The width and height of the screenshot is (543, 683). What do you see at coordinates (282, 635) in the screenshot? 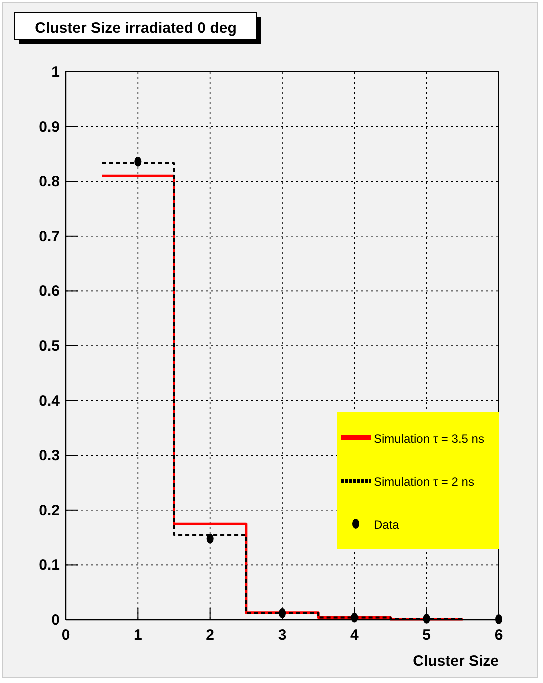
I see `x-tick-label: 3` at bounding box center [282, 635].